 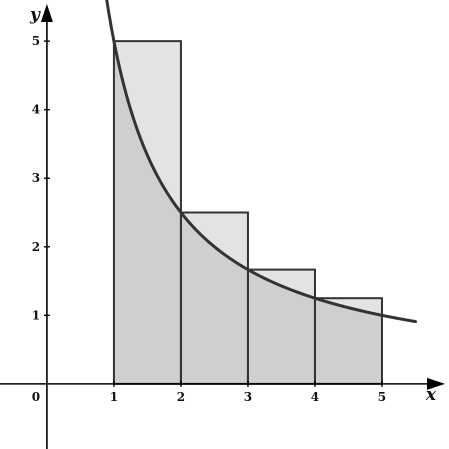 I want to click on y-axis-arrow-icon, so click(x=46, y=13).